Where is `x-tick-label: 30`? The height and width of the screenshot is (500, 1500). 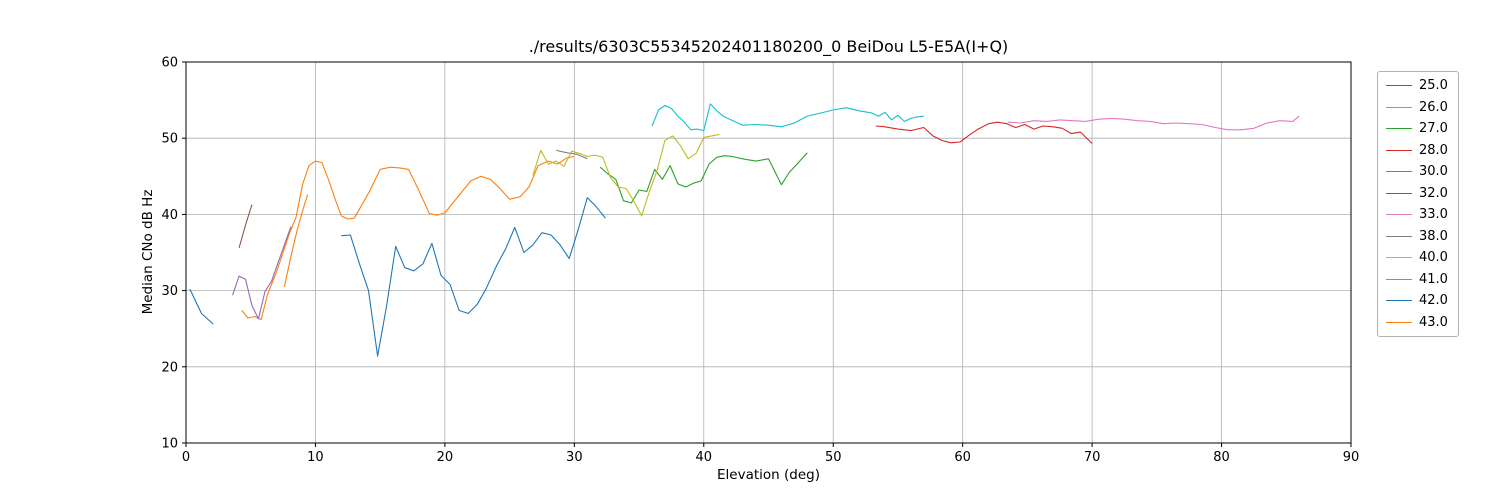 x-tick-label: 30 is located at coordinates (574, 457).